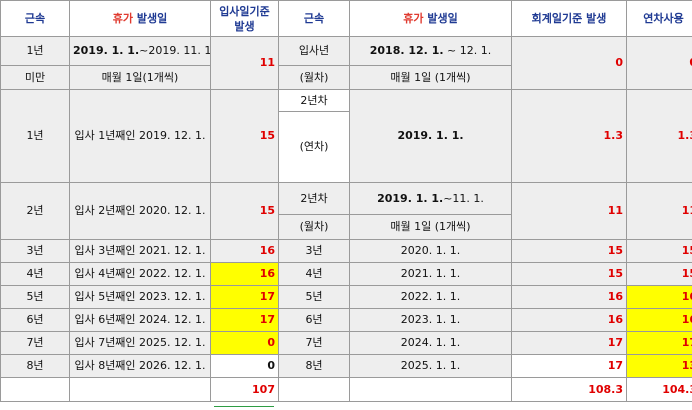  I want to click on header-tenure-a: 근속, so click(35, 18).